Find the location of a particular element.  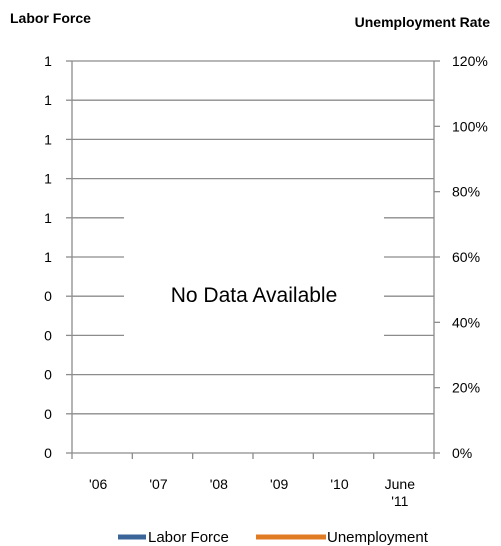

legend-label: Unemployment is located at coordinates (378, 537).